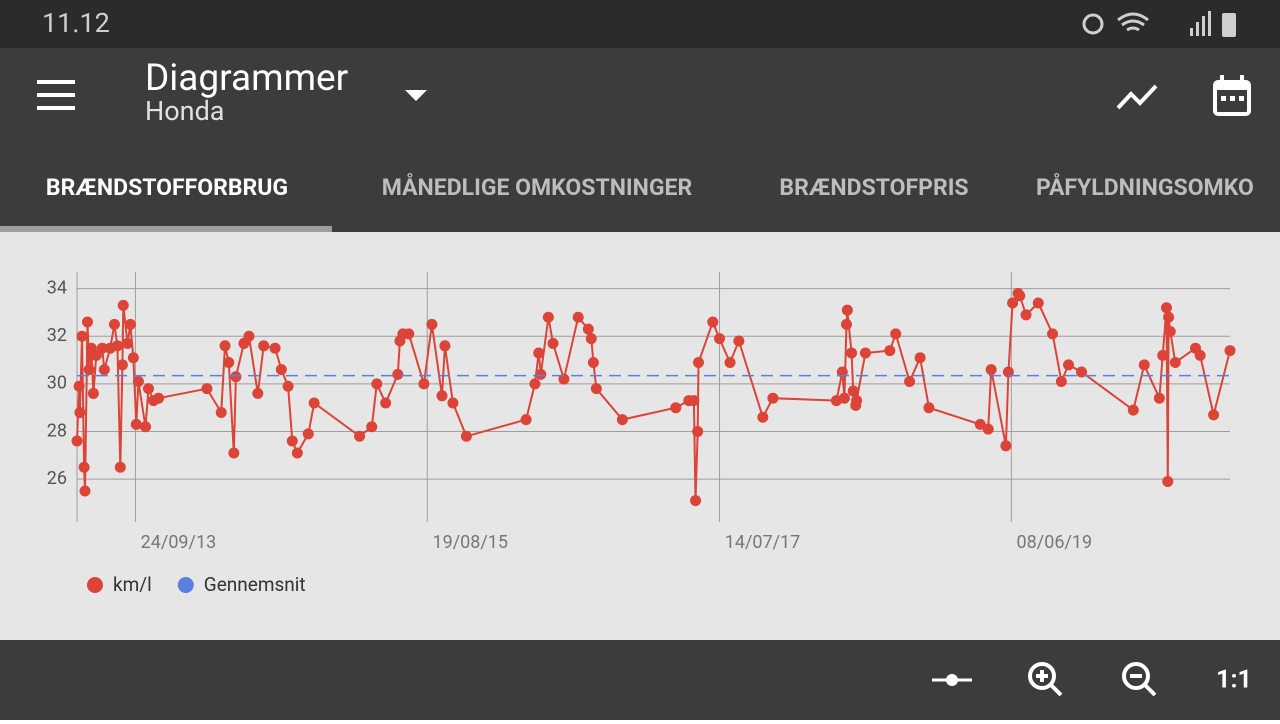 The width and height of the screenshot is (1280, 724). Describe the element at coordinates (179, 542) in the screenshot. I see `x-tick-label: 24/09/13` at that location.